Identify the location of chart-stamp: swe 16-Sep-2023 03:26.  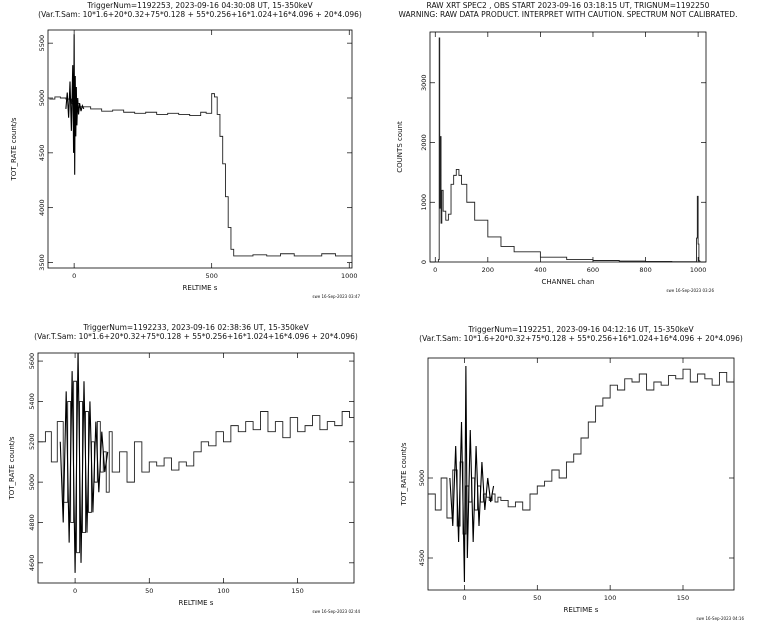
(690, 290).